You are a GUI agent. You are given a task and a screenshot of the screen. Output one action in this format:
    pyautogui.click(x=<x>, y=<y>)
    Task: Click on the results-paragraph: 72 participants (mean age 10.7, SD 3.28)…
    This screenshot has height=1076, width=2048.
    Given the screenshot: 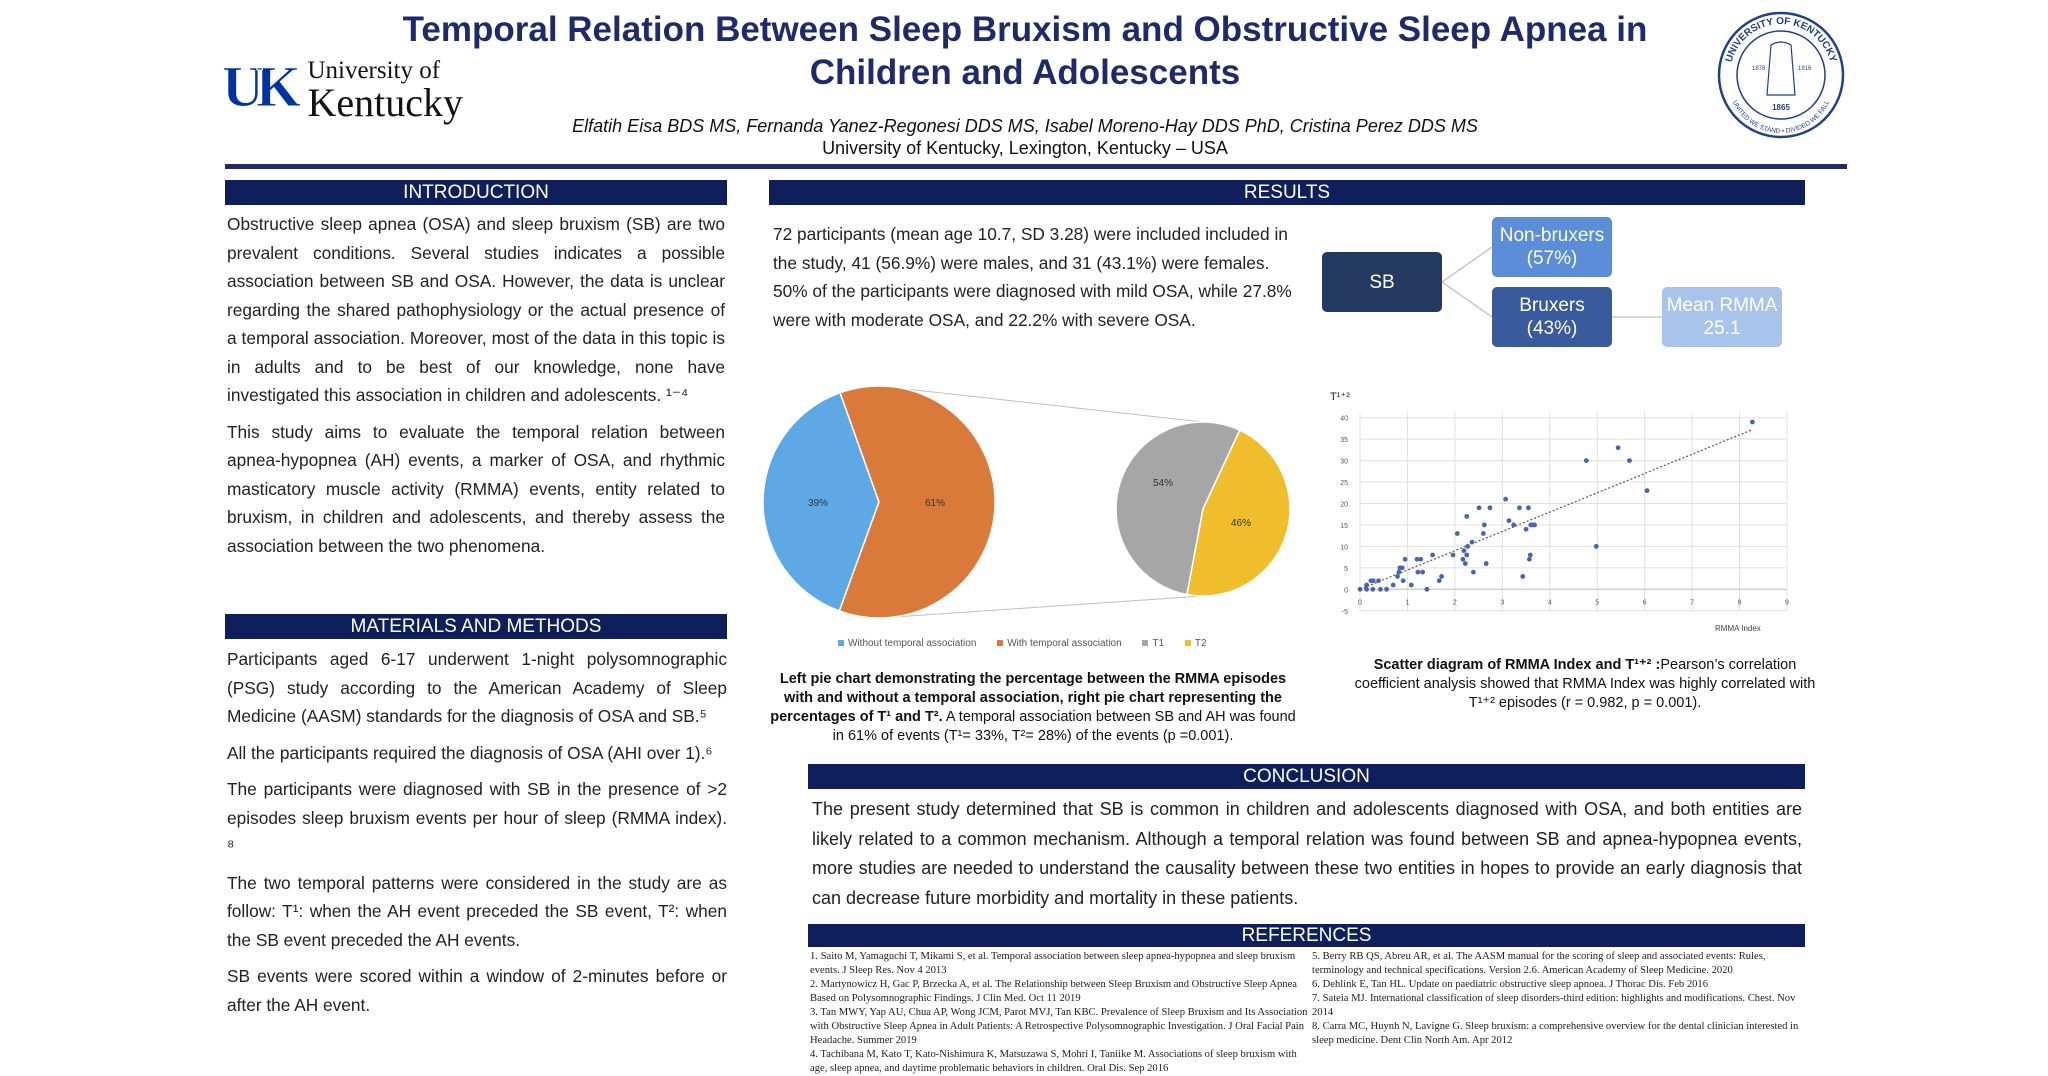 What is the action you would take?
    pyautogui.click(x=1030, y=248)
    